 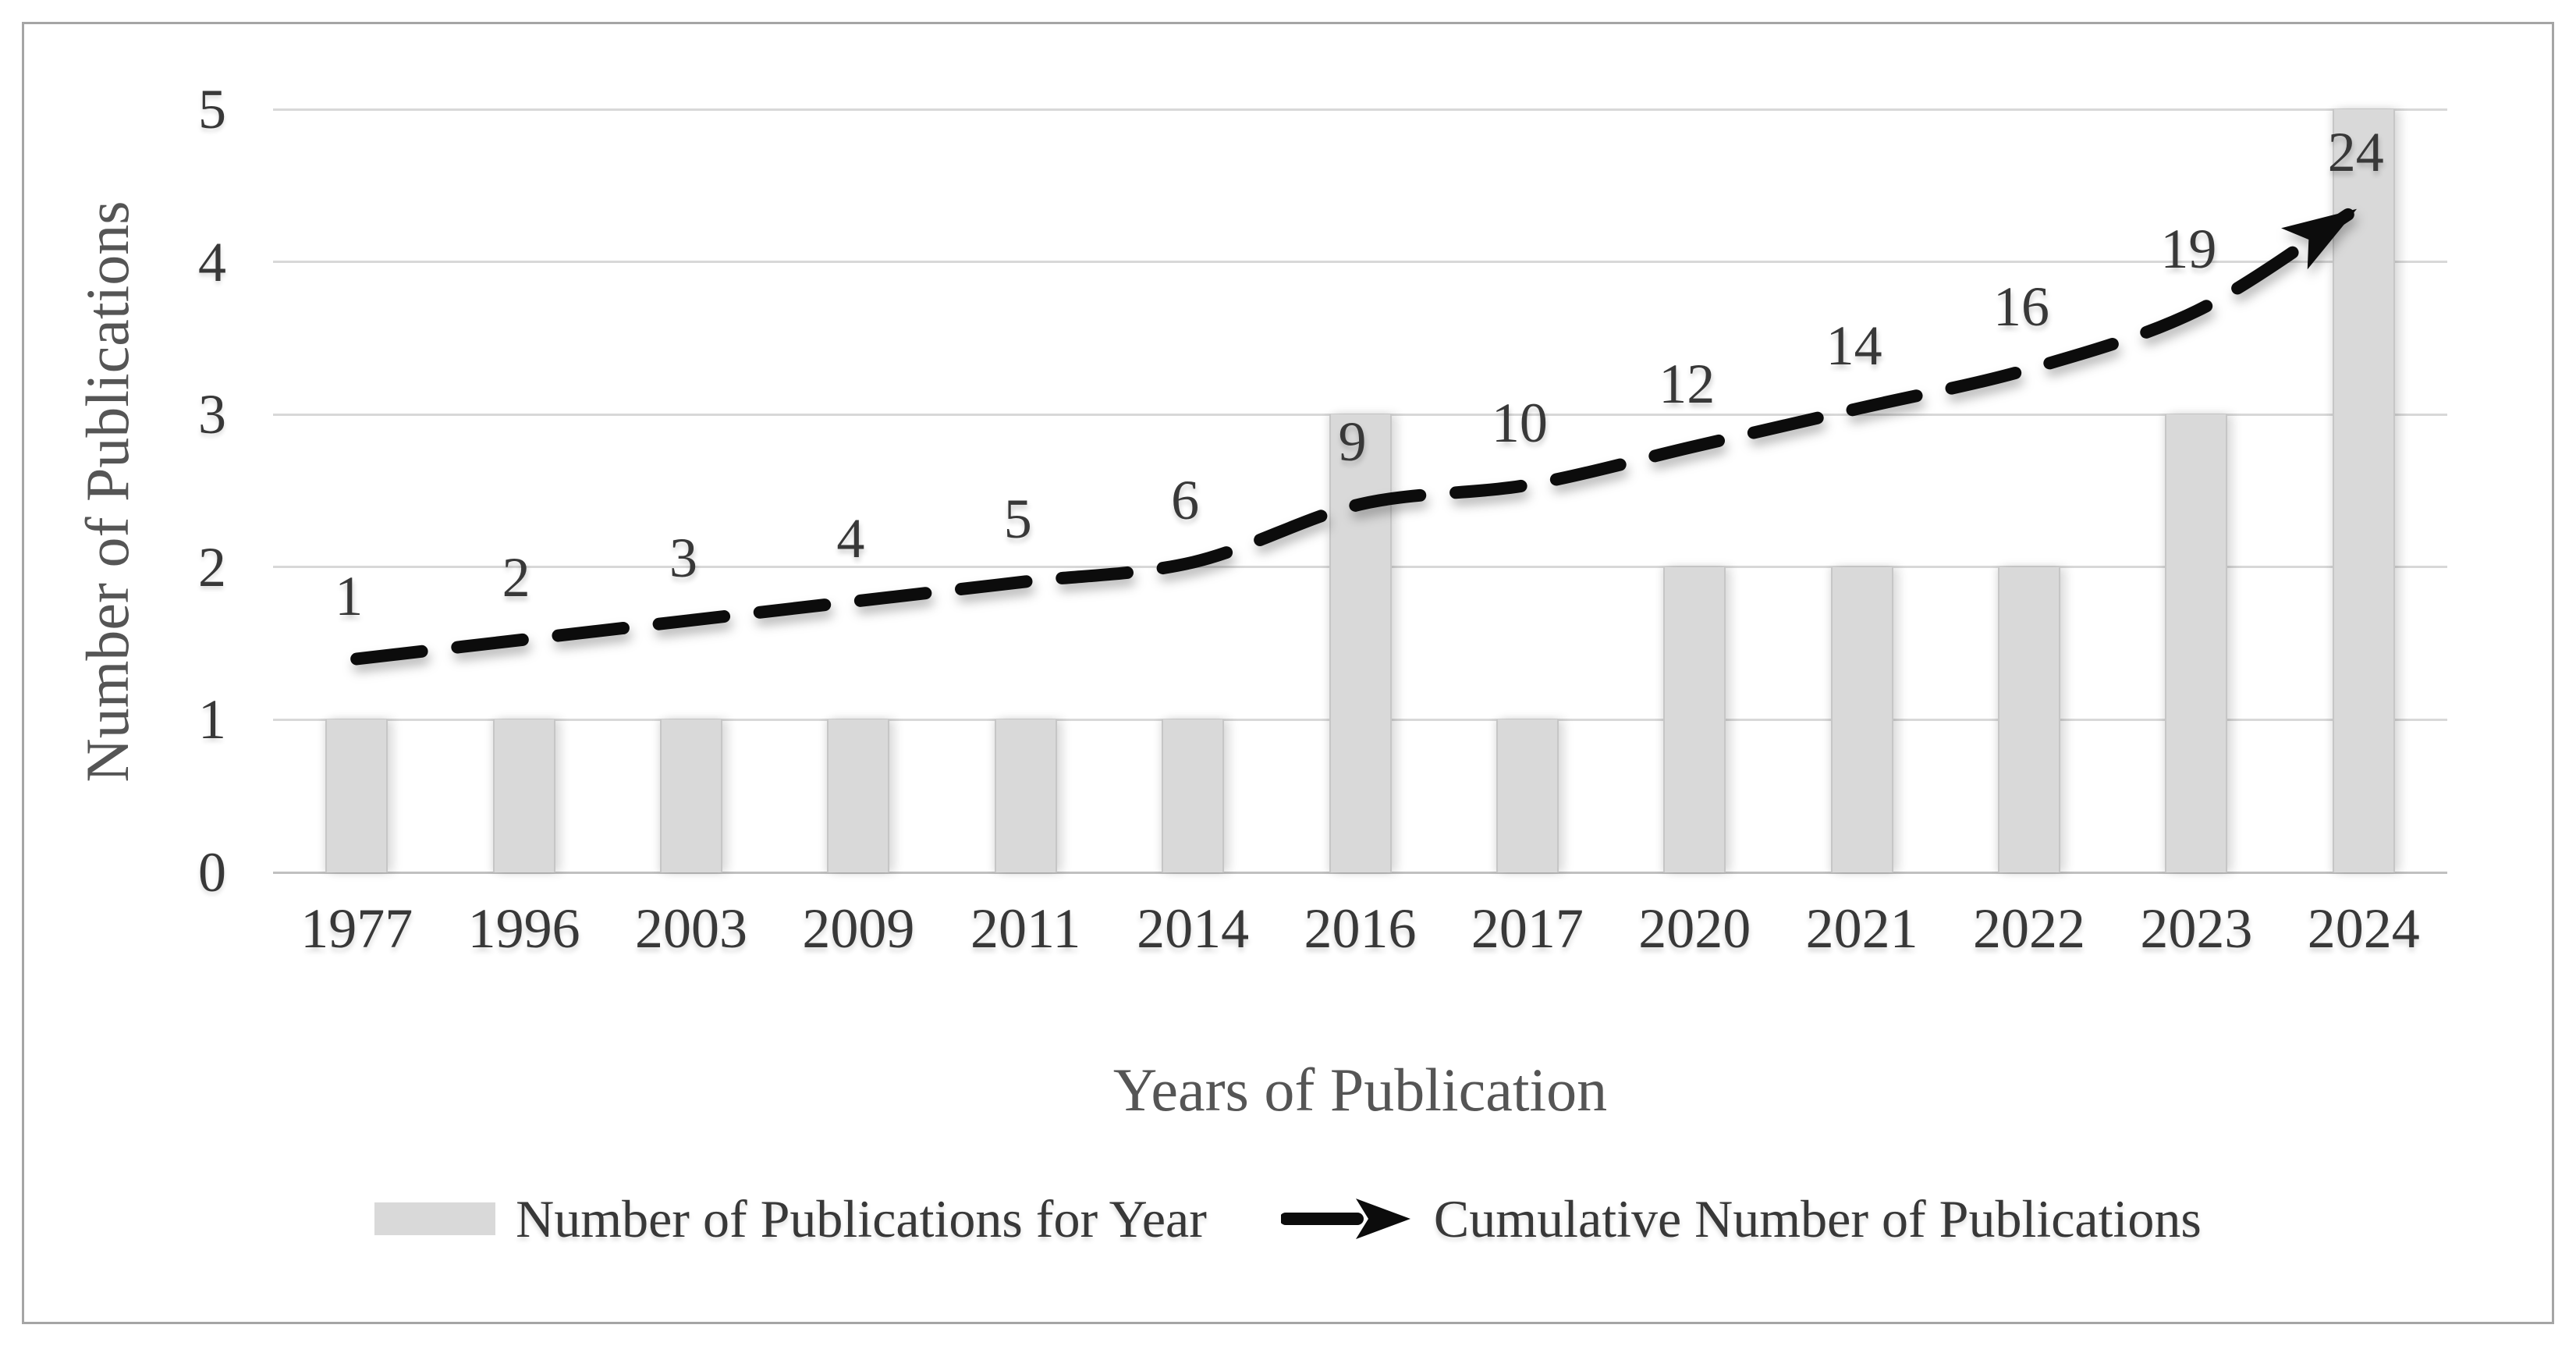 What do you see at coordinates (1360, 928) in the screenshot?
I see `x-tick-label-2016: 2016` at bounding box center [1360, 928].